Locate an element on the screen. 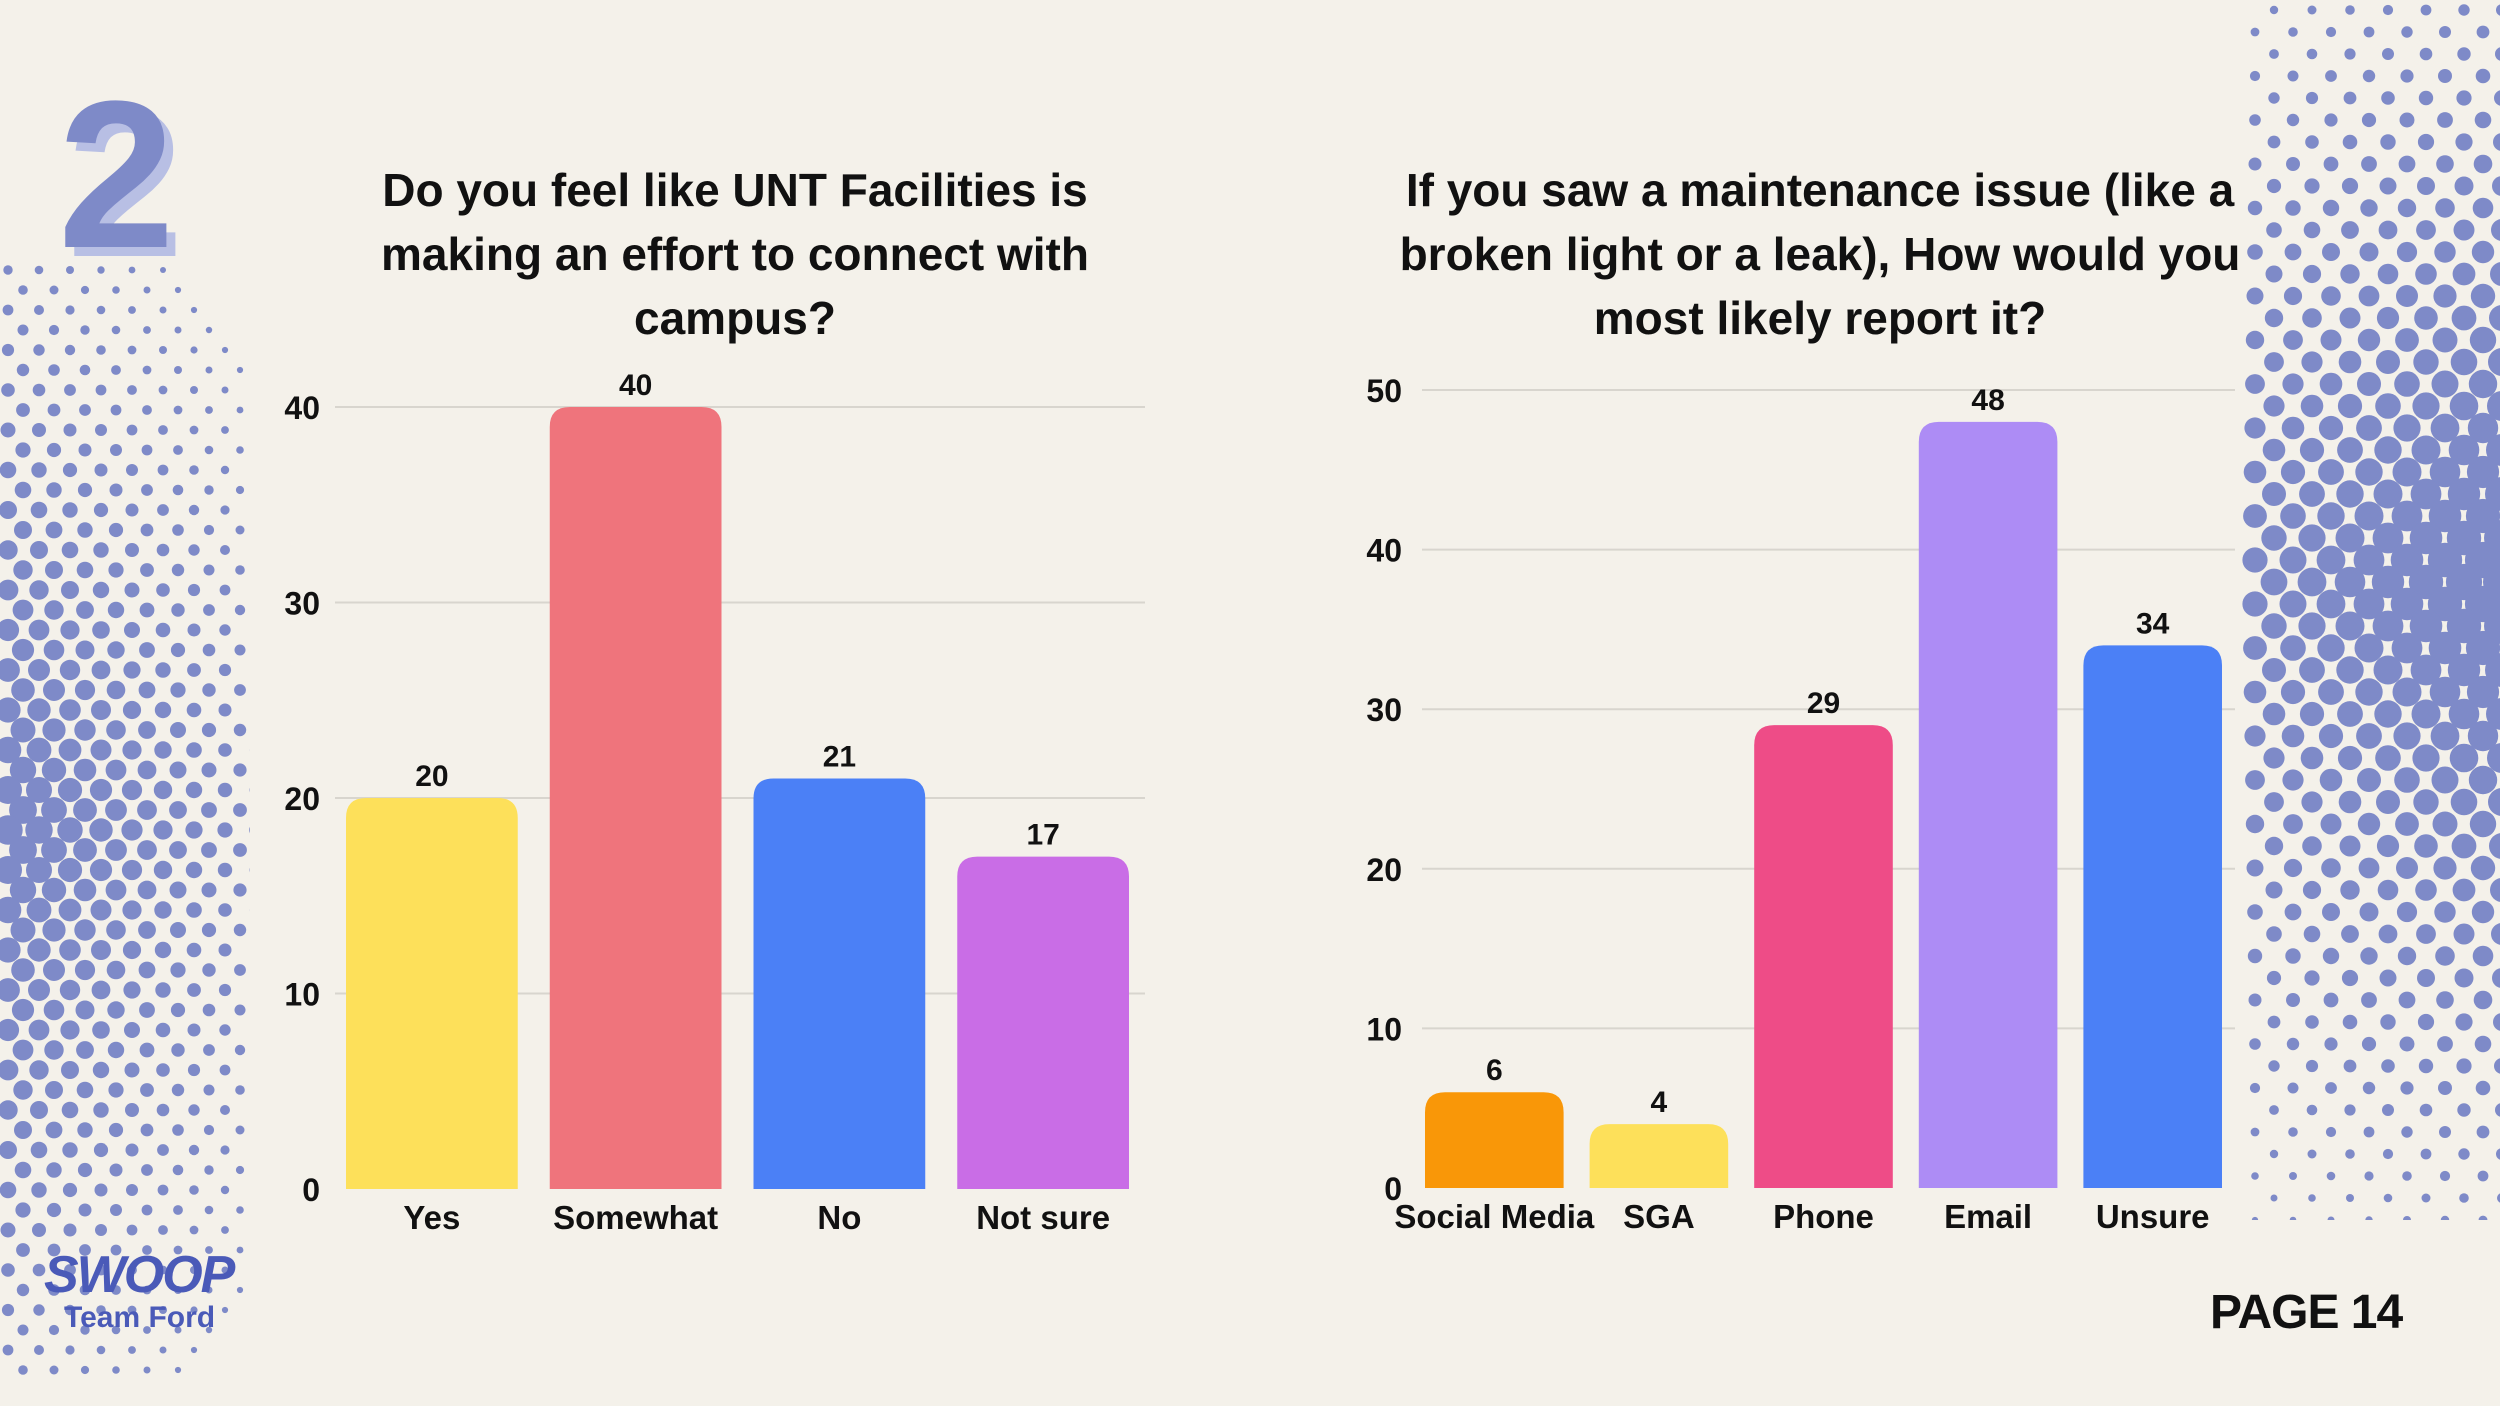 The image size is (2500, 1406). data-label: 21 is located at coordinates (839, 756).